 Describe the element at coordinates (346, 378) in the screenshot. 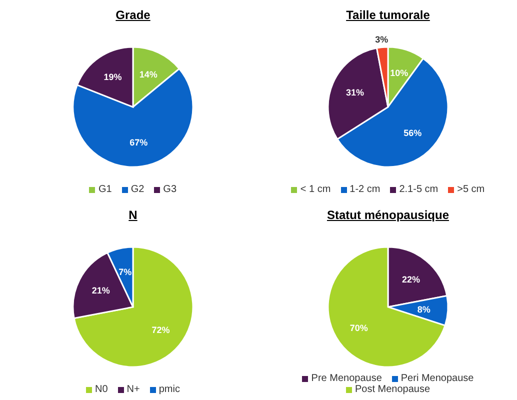

I see `legend-label: Pre Menopause` at that location.